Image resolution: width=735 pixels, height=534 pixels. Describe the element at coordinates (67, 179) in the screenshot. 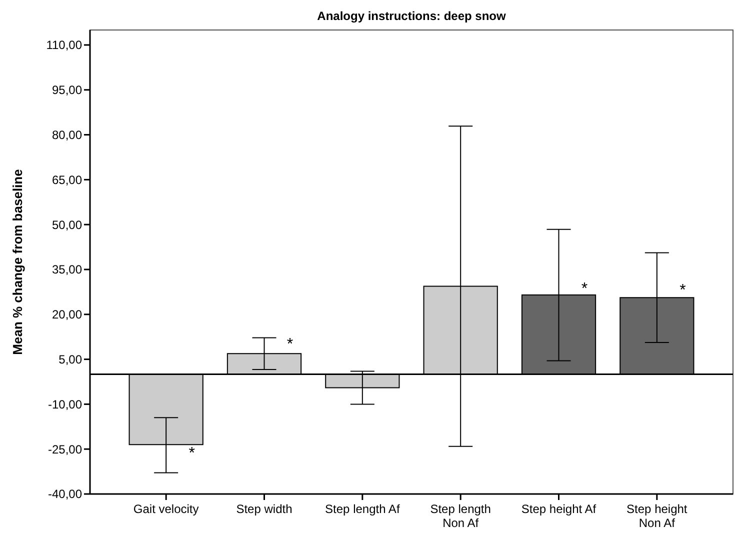

I see `y-tick-label: 65,00` at that location.